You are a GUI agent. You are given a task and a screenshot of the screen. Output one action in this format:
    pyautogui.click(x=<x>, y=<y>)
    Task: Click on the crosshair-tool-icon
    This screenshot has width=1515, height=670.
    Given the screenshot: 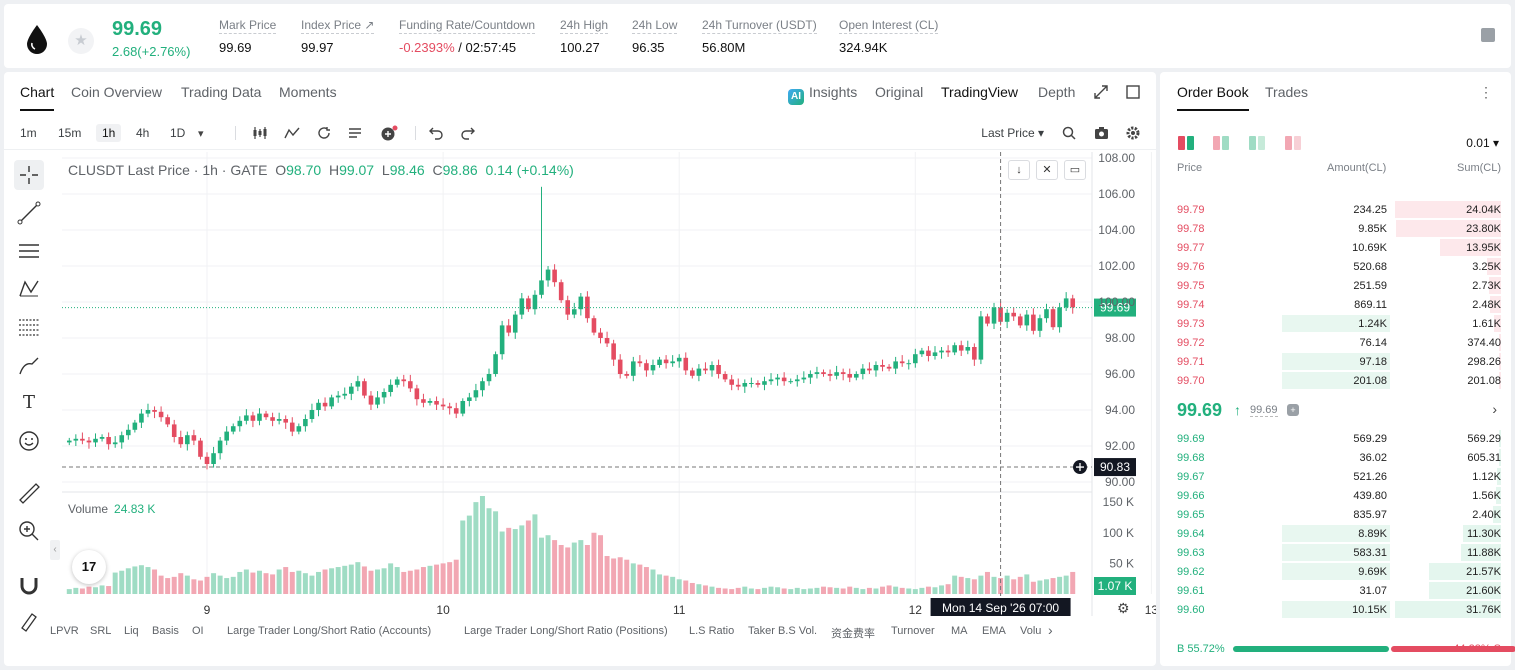 What is the action you would take?
    pyautogui.click(x=29, y=175)
    